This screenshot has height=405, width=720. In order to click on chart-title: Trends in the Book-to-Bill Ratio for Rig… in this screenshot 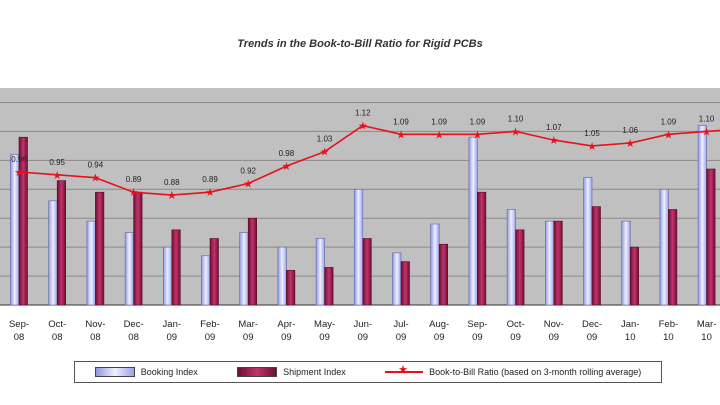, I will do `click(359, 44)`.